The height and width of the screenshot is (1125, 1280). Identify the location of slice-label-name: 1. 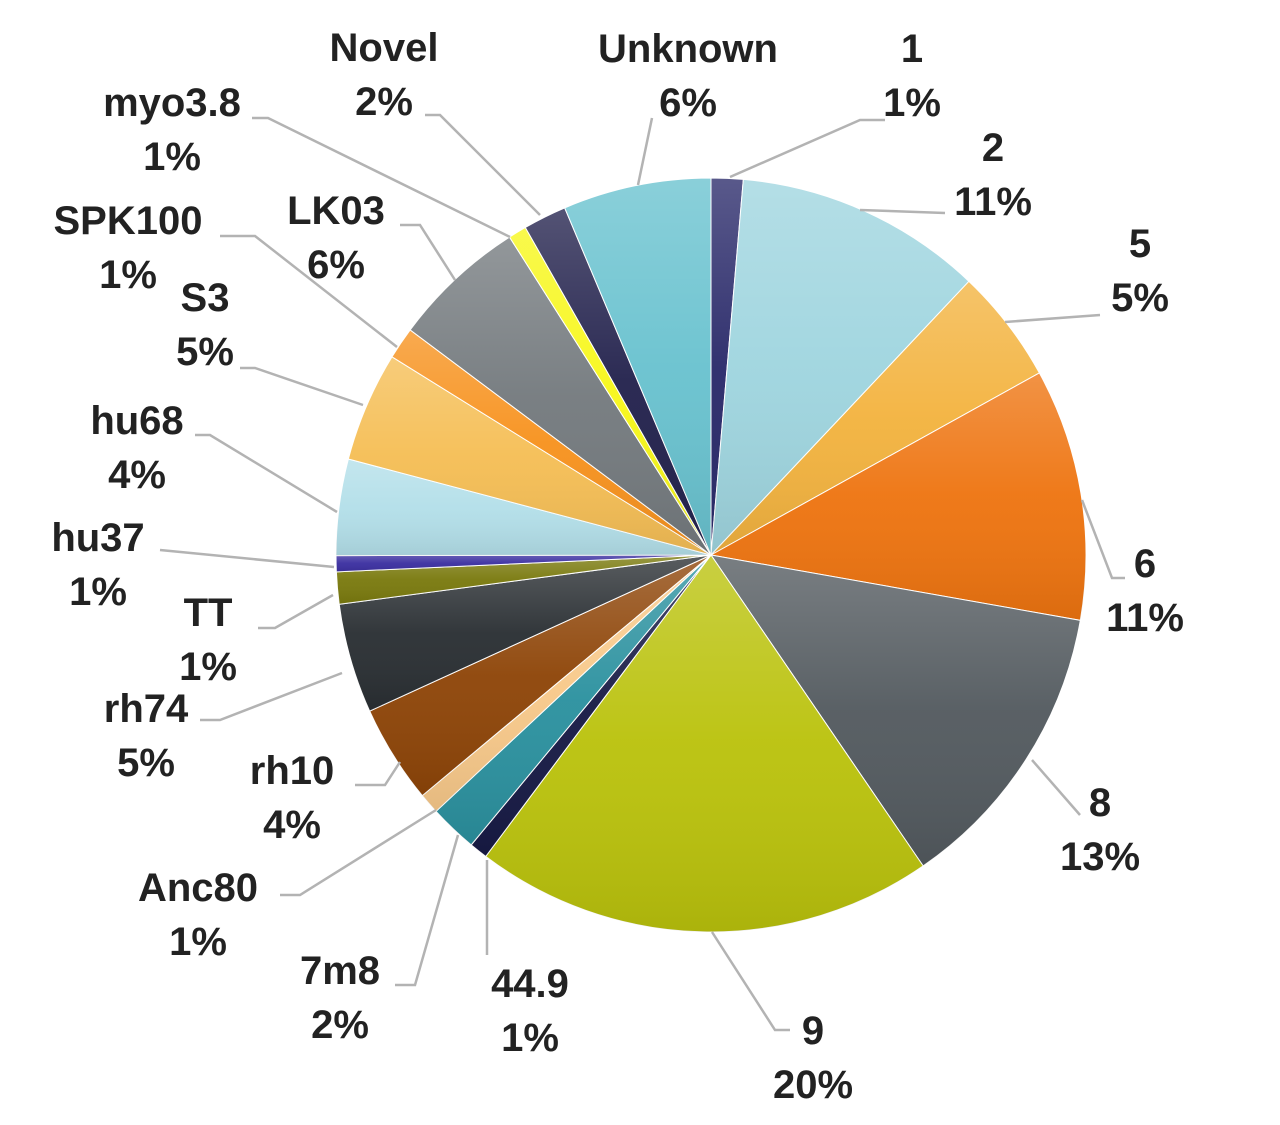
(912, 49).